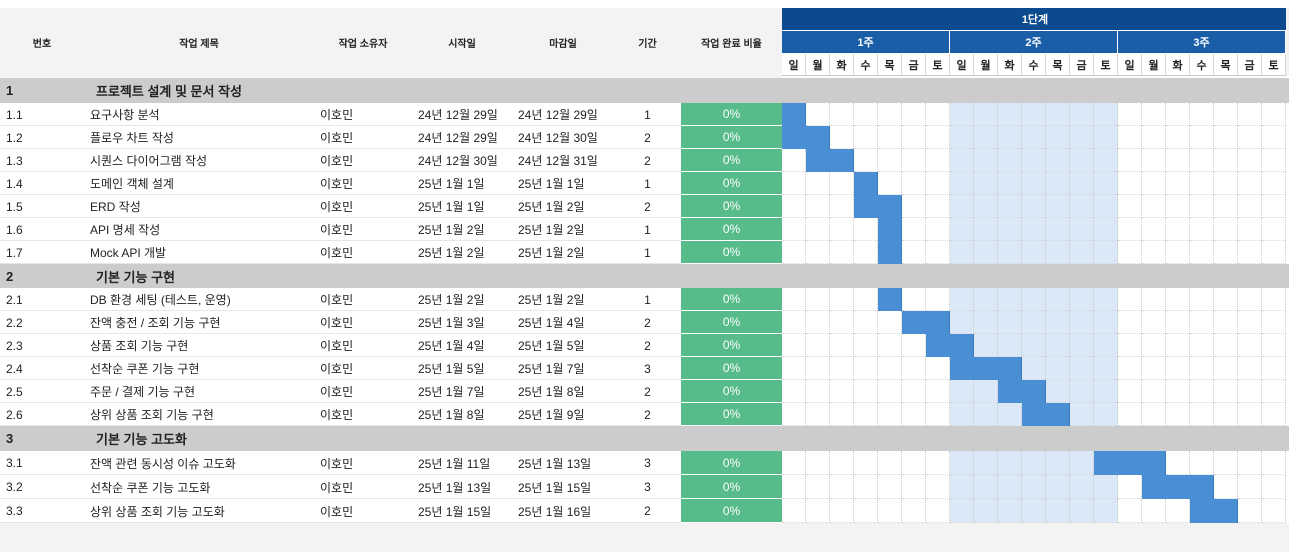 The width and height of the screenshot is (1289, 552). Describe the element at coordinates (455, 511) in the screenshot. I see `task-start-date: 25년 1월 15일` at that location.